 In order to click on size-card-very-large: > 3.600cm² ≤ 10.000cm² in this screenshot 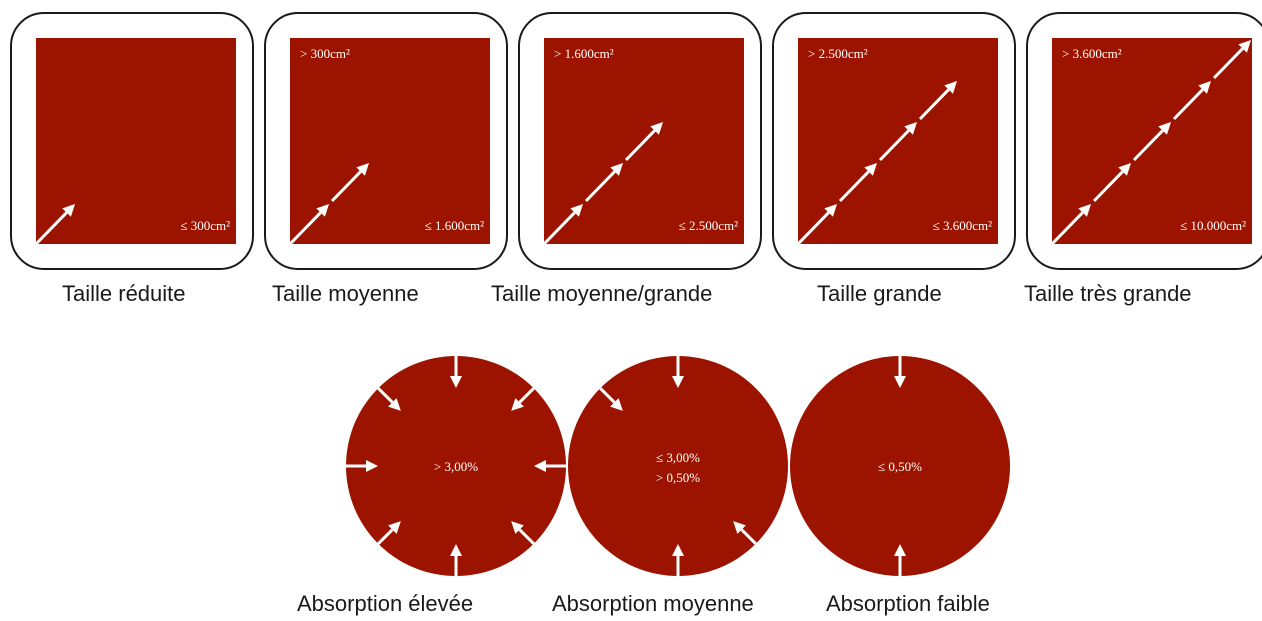, I will do `click(1144, 141)`.